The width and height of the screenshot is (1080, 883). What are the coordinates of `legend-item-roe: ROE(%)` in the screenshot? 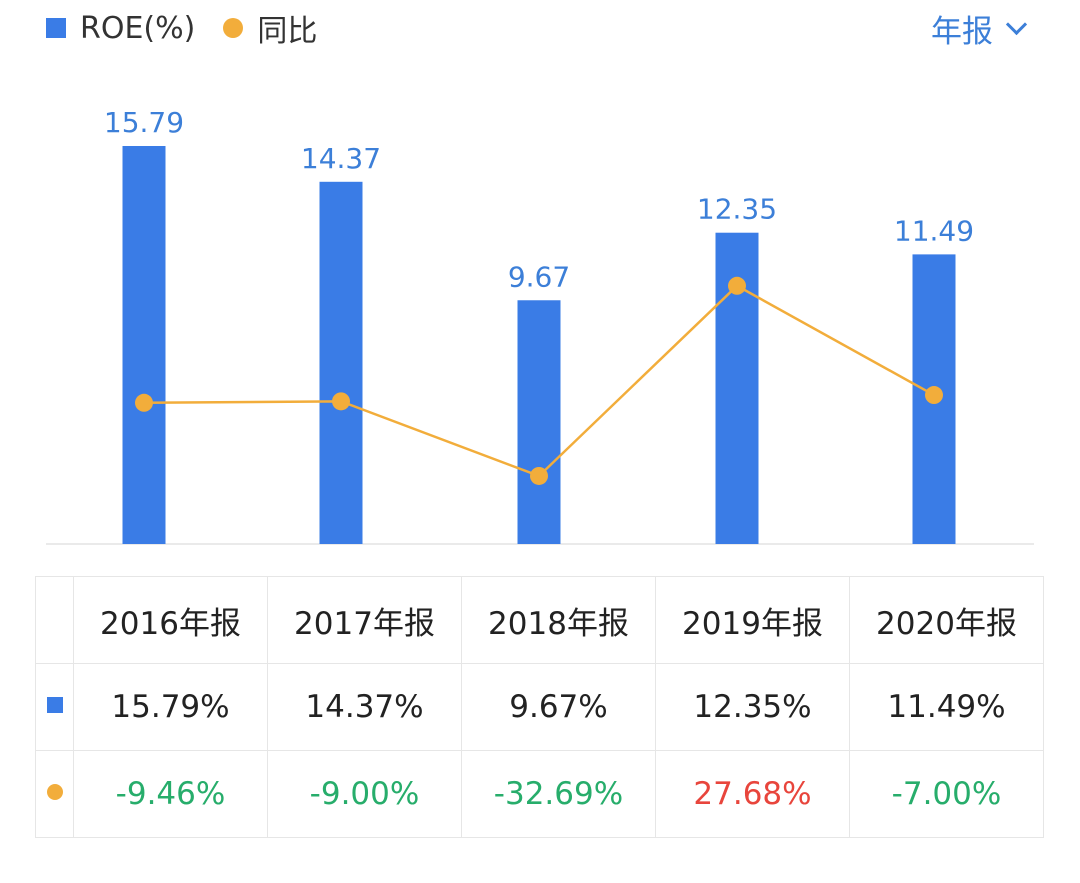 It's located at (120, 28).